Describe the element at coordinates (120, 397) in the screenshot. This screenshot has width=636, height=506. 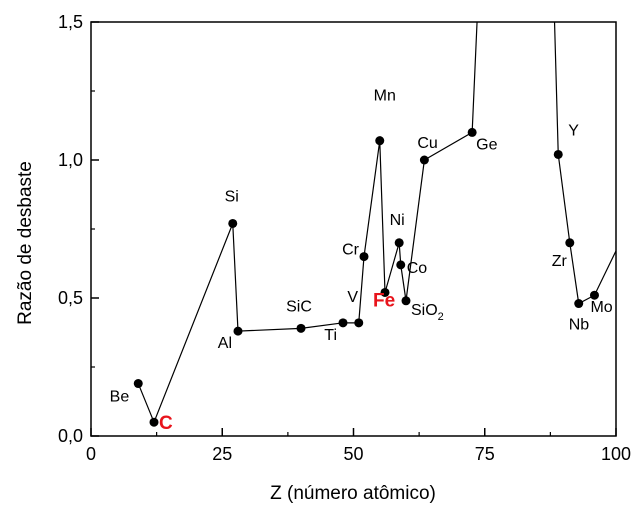
I see `point-label: Be` at that location.